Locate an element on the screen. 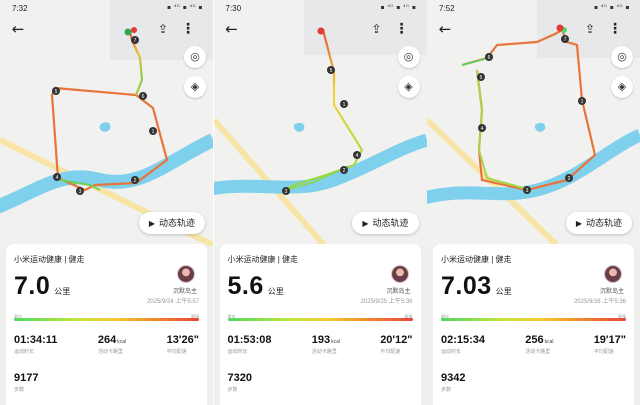 The height and width of the screenshot is (405, 640). pace-value: 19'17" is located at coordinates (609, 340).